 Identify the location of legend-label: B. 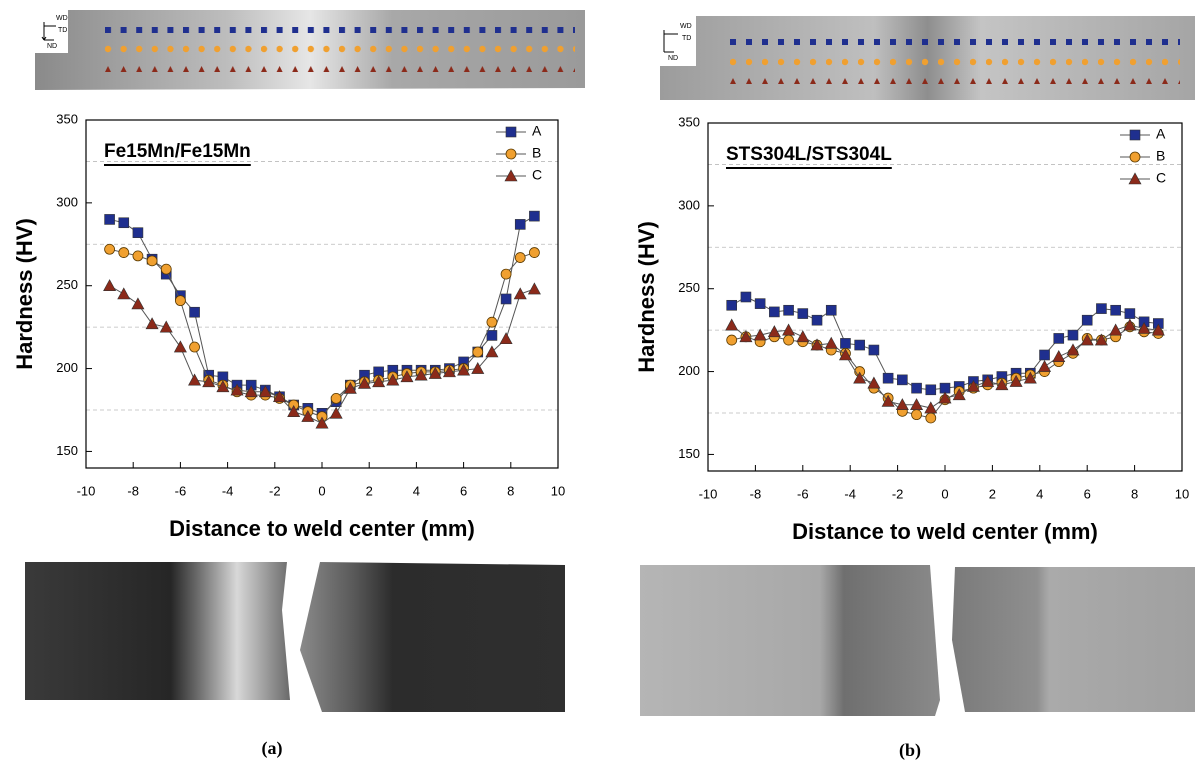
(536, 153).